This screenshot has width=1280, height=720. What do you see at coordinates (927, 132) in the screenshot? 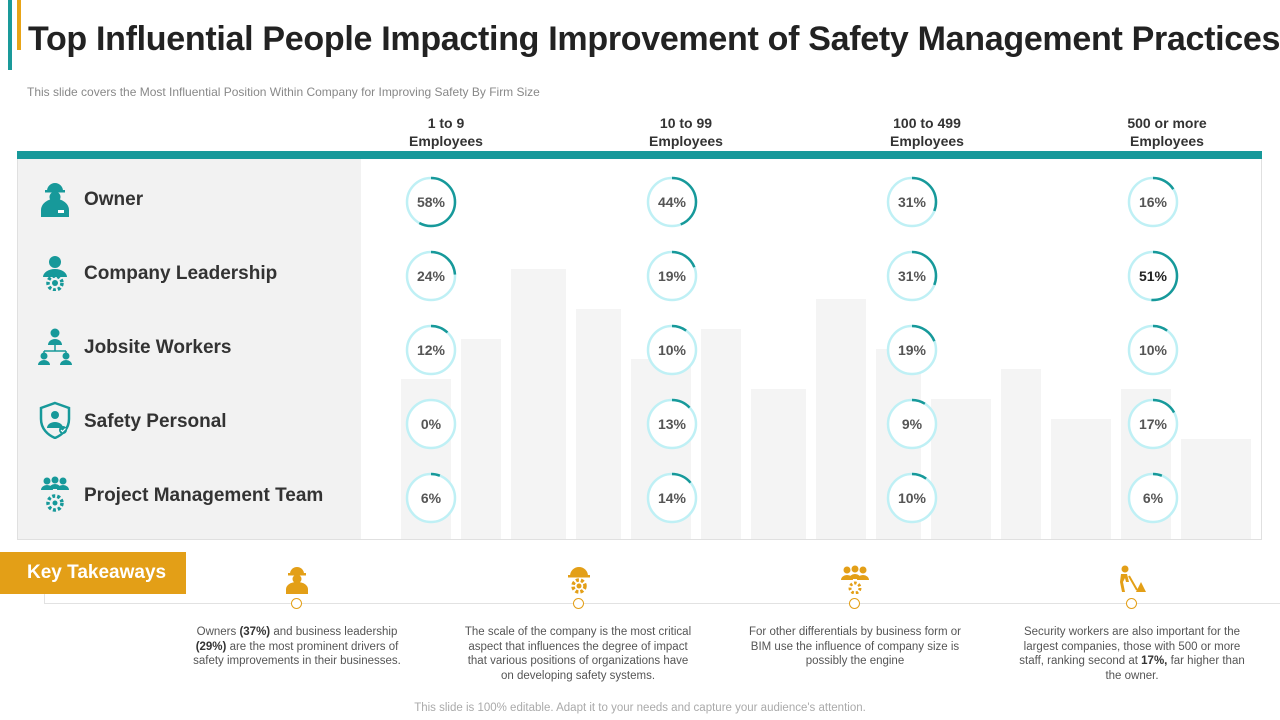
I see `column-header-100-499: 100 to 499 Employees` at bounding box center [927, 132].